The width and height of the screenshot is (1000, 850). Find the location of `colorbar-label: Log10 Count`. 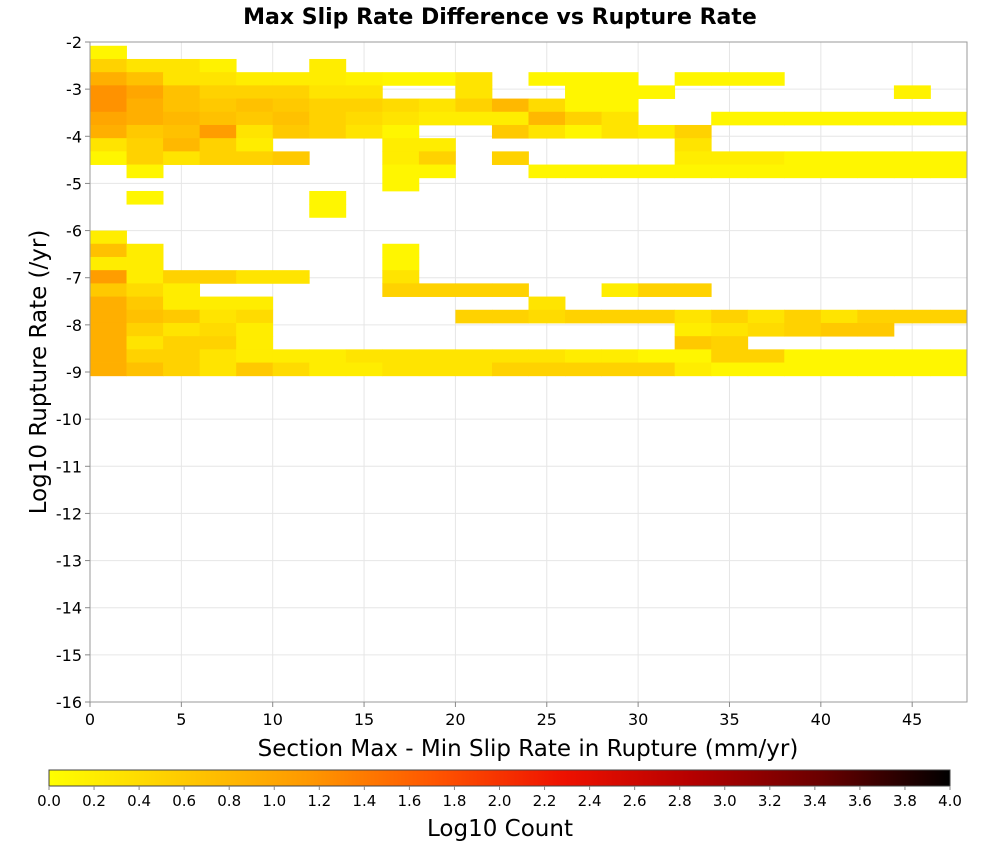

colorbar-label: Log10 Count is located at coordinates (500, 829).